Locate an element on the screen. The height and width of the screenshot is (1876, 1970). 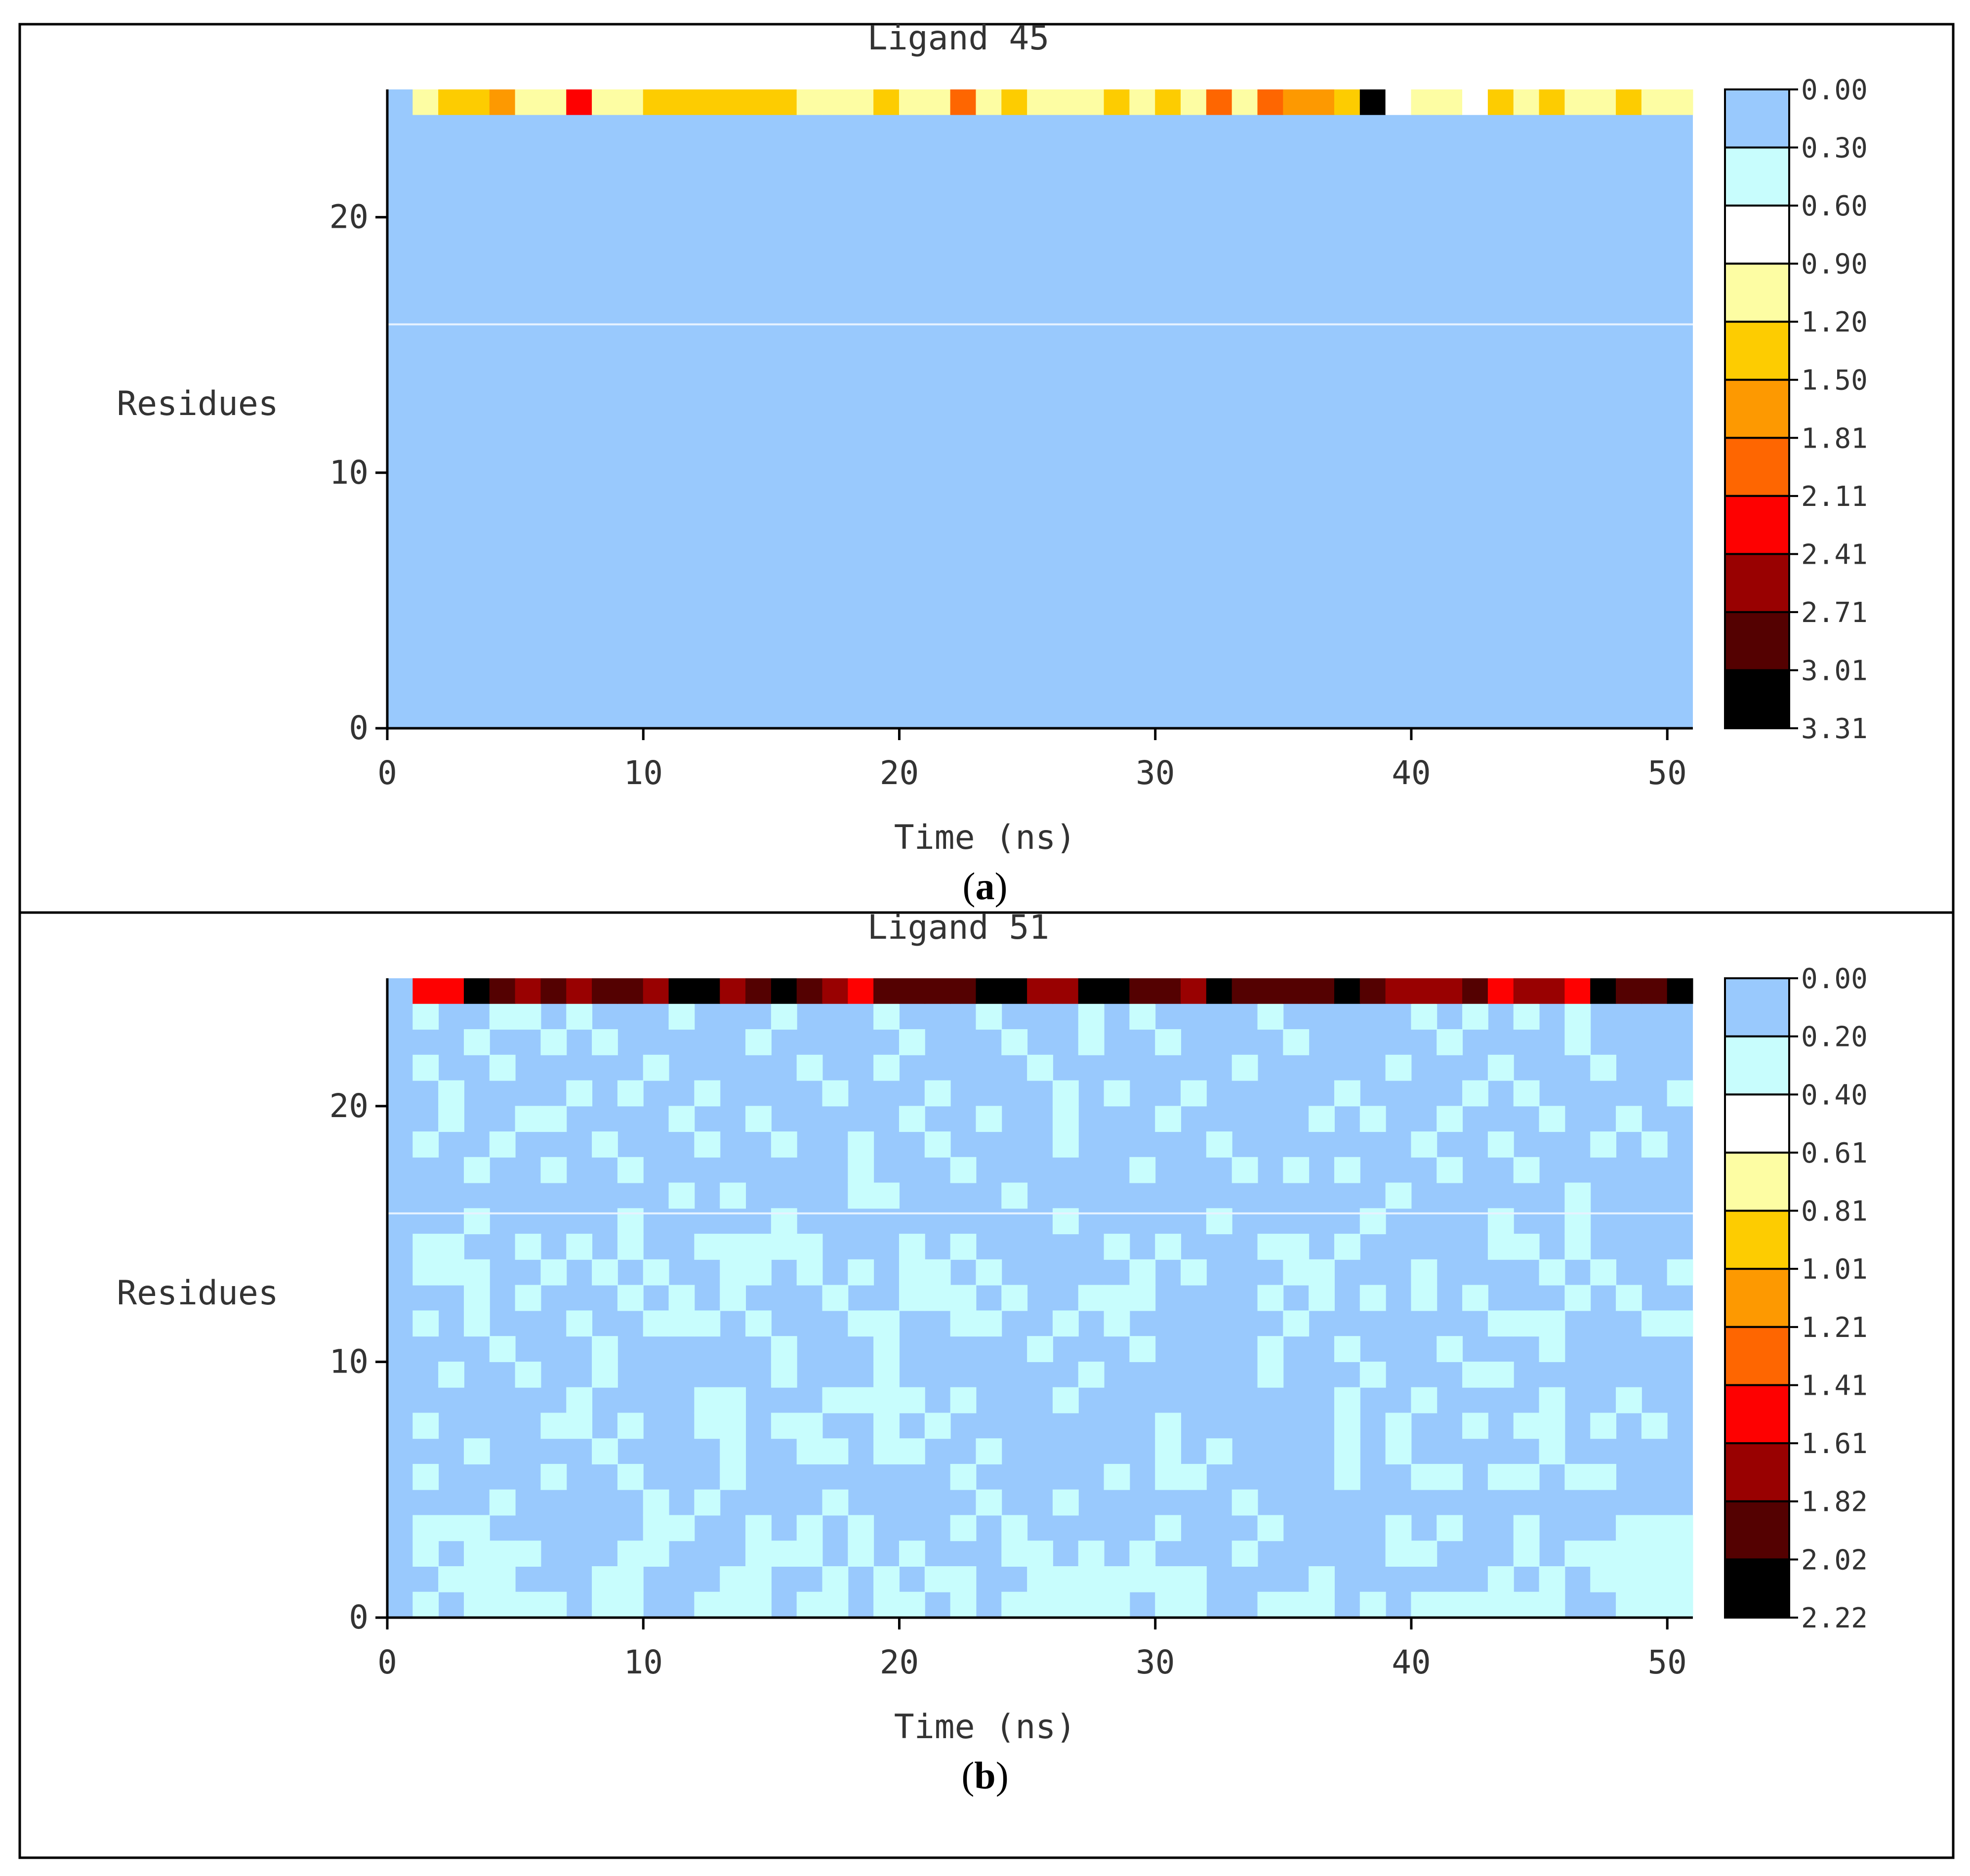
y-tick-label: 0 is located at coordinates (359, 728).